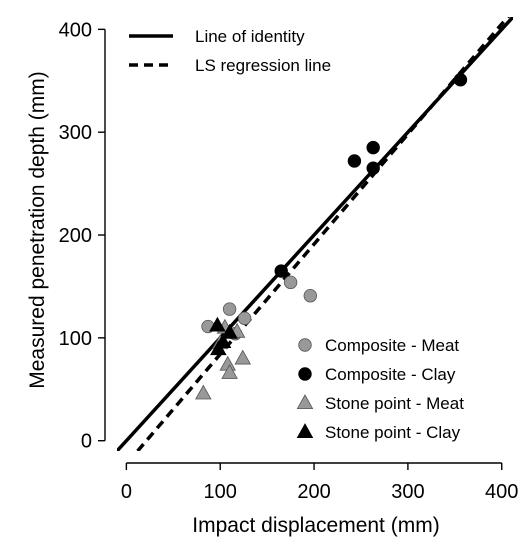 The image size is (524, 547). I want to click on x-tick-label: 400, so click(501, 492).